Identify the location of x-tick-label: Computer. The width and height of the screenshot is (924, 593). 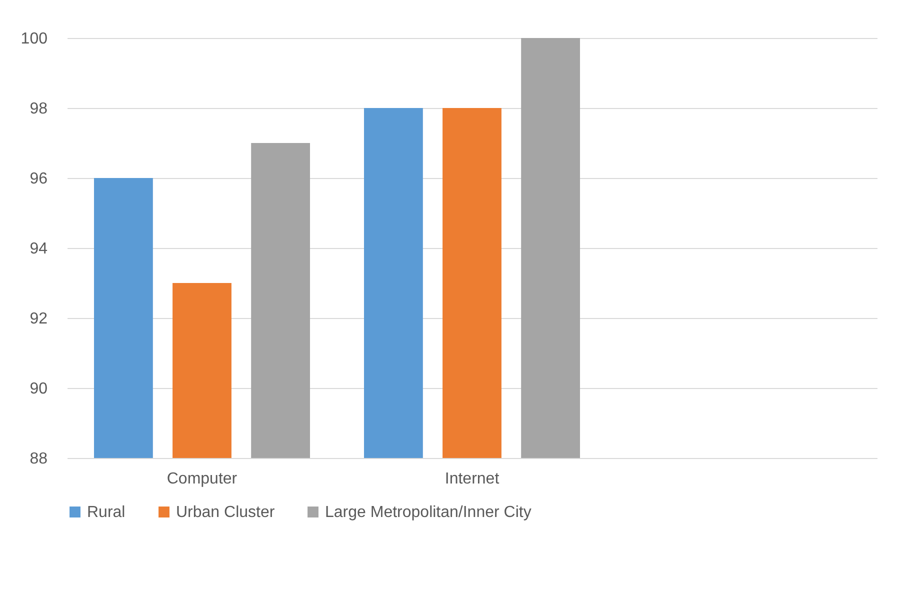
(202, 479).